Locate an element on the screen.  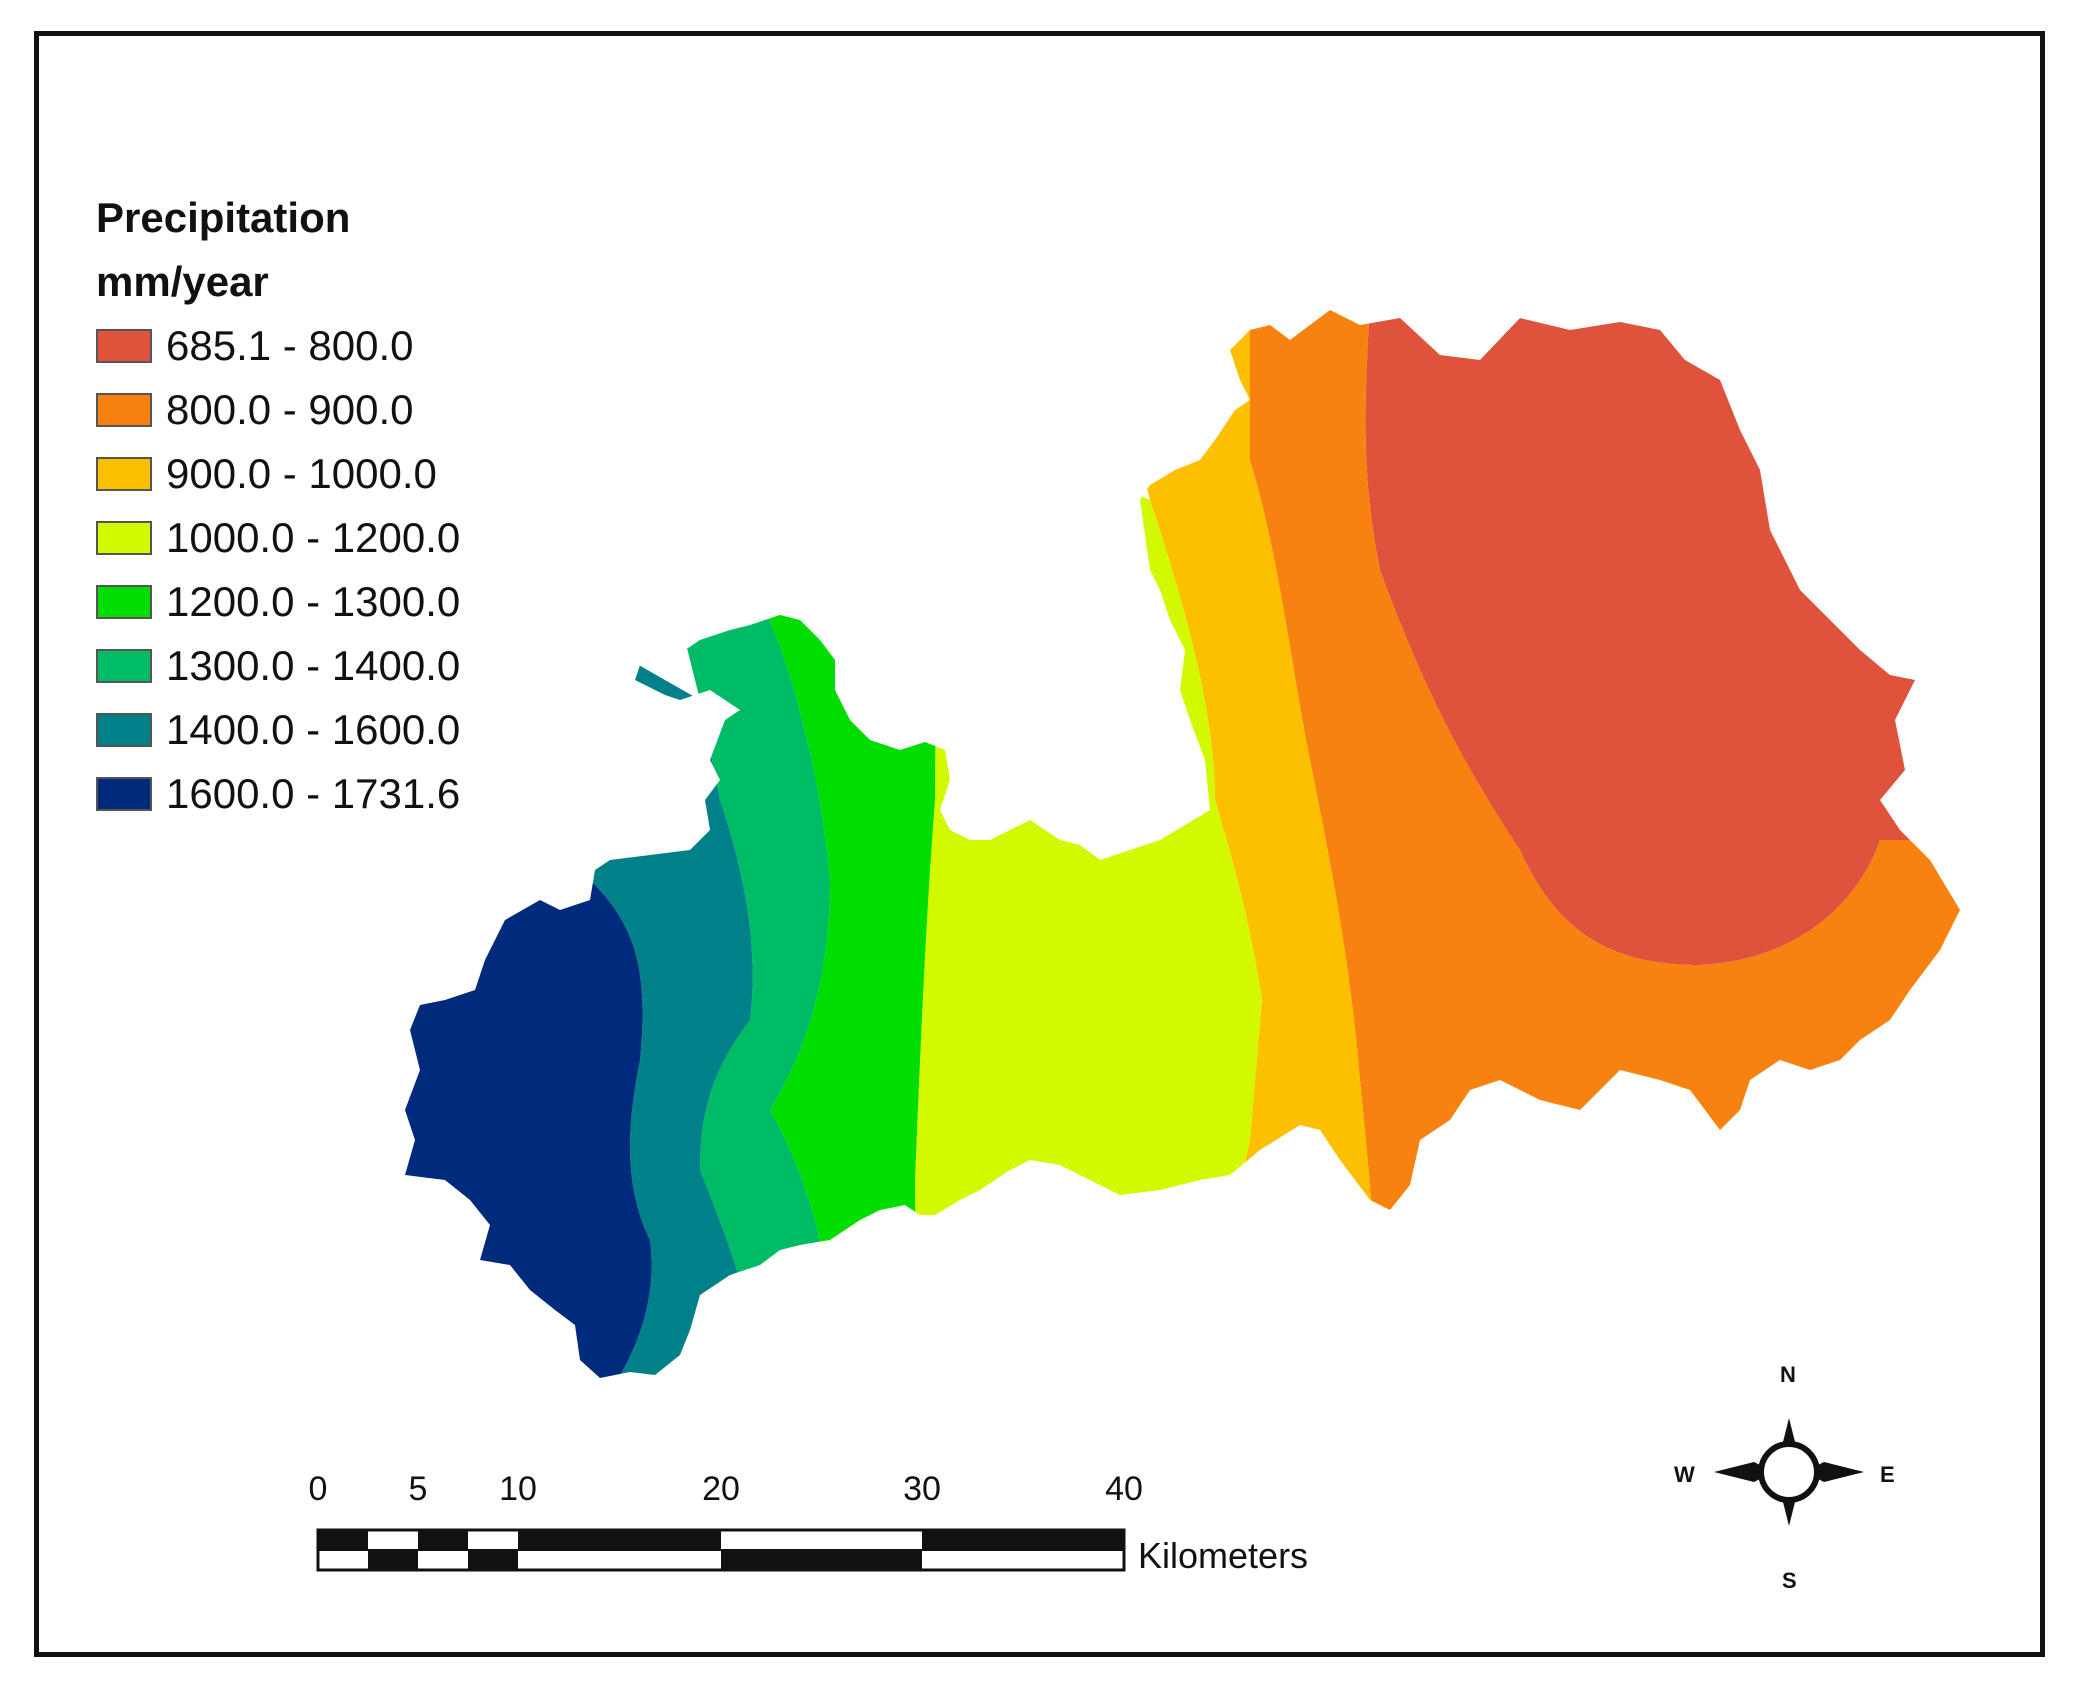
legend-title: Precipitation is located at coordinates (223, 217).